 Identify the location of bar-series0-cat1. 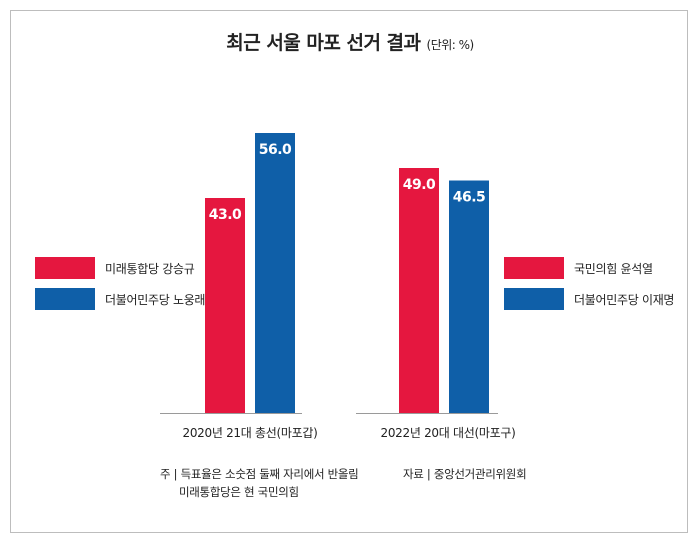
(419, 290).